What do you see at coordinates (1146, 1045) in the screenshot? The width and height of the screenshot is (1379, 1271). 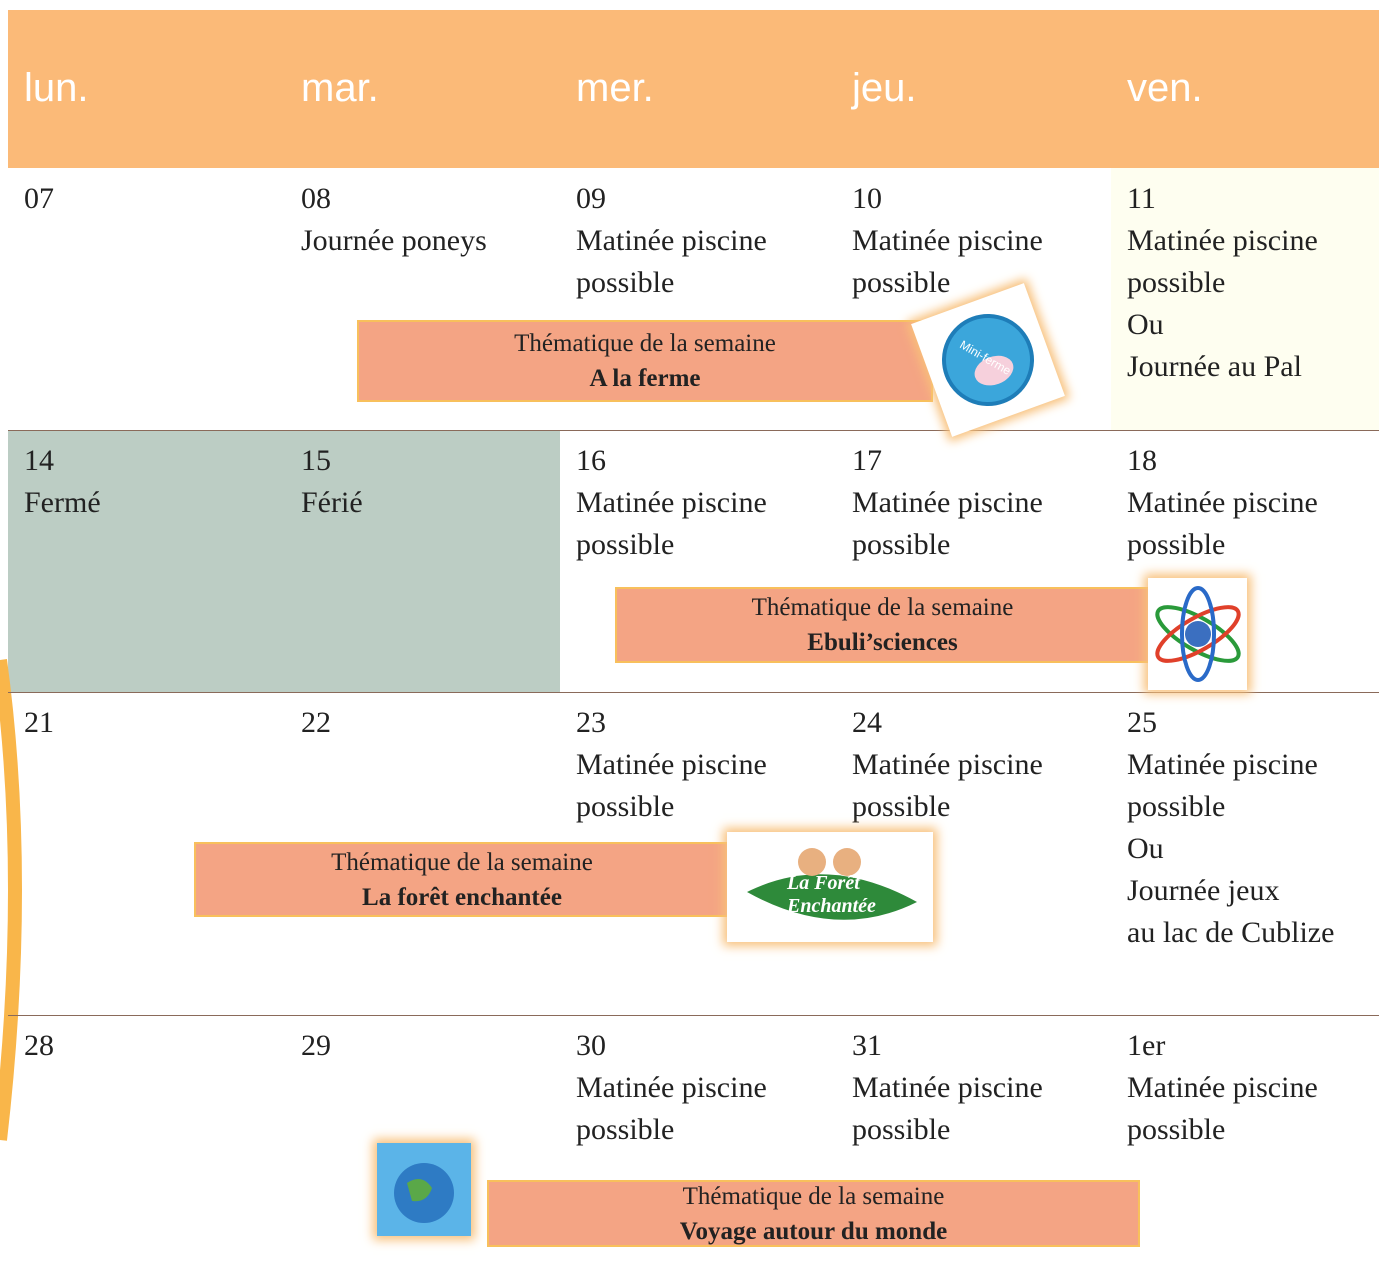 I see `day-number: 1er` at bounding box center [1146, 1045].